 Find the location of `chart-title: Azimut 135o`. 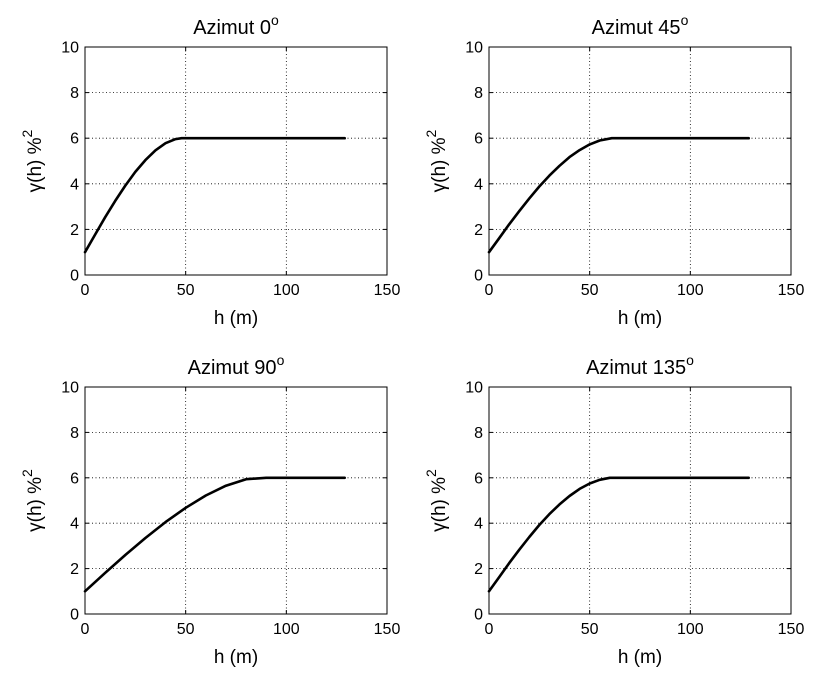

chart-title: Azimut 135o is located at coordinates (640, 365).